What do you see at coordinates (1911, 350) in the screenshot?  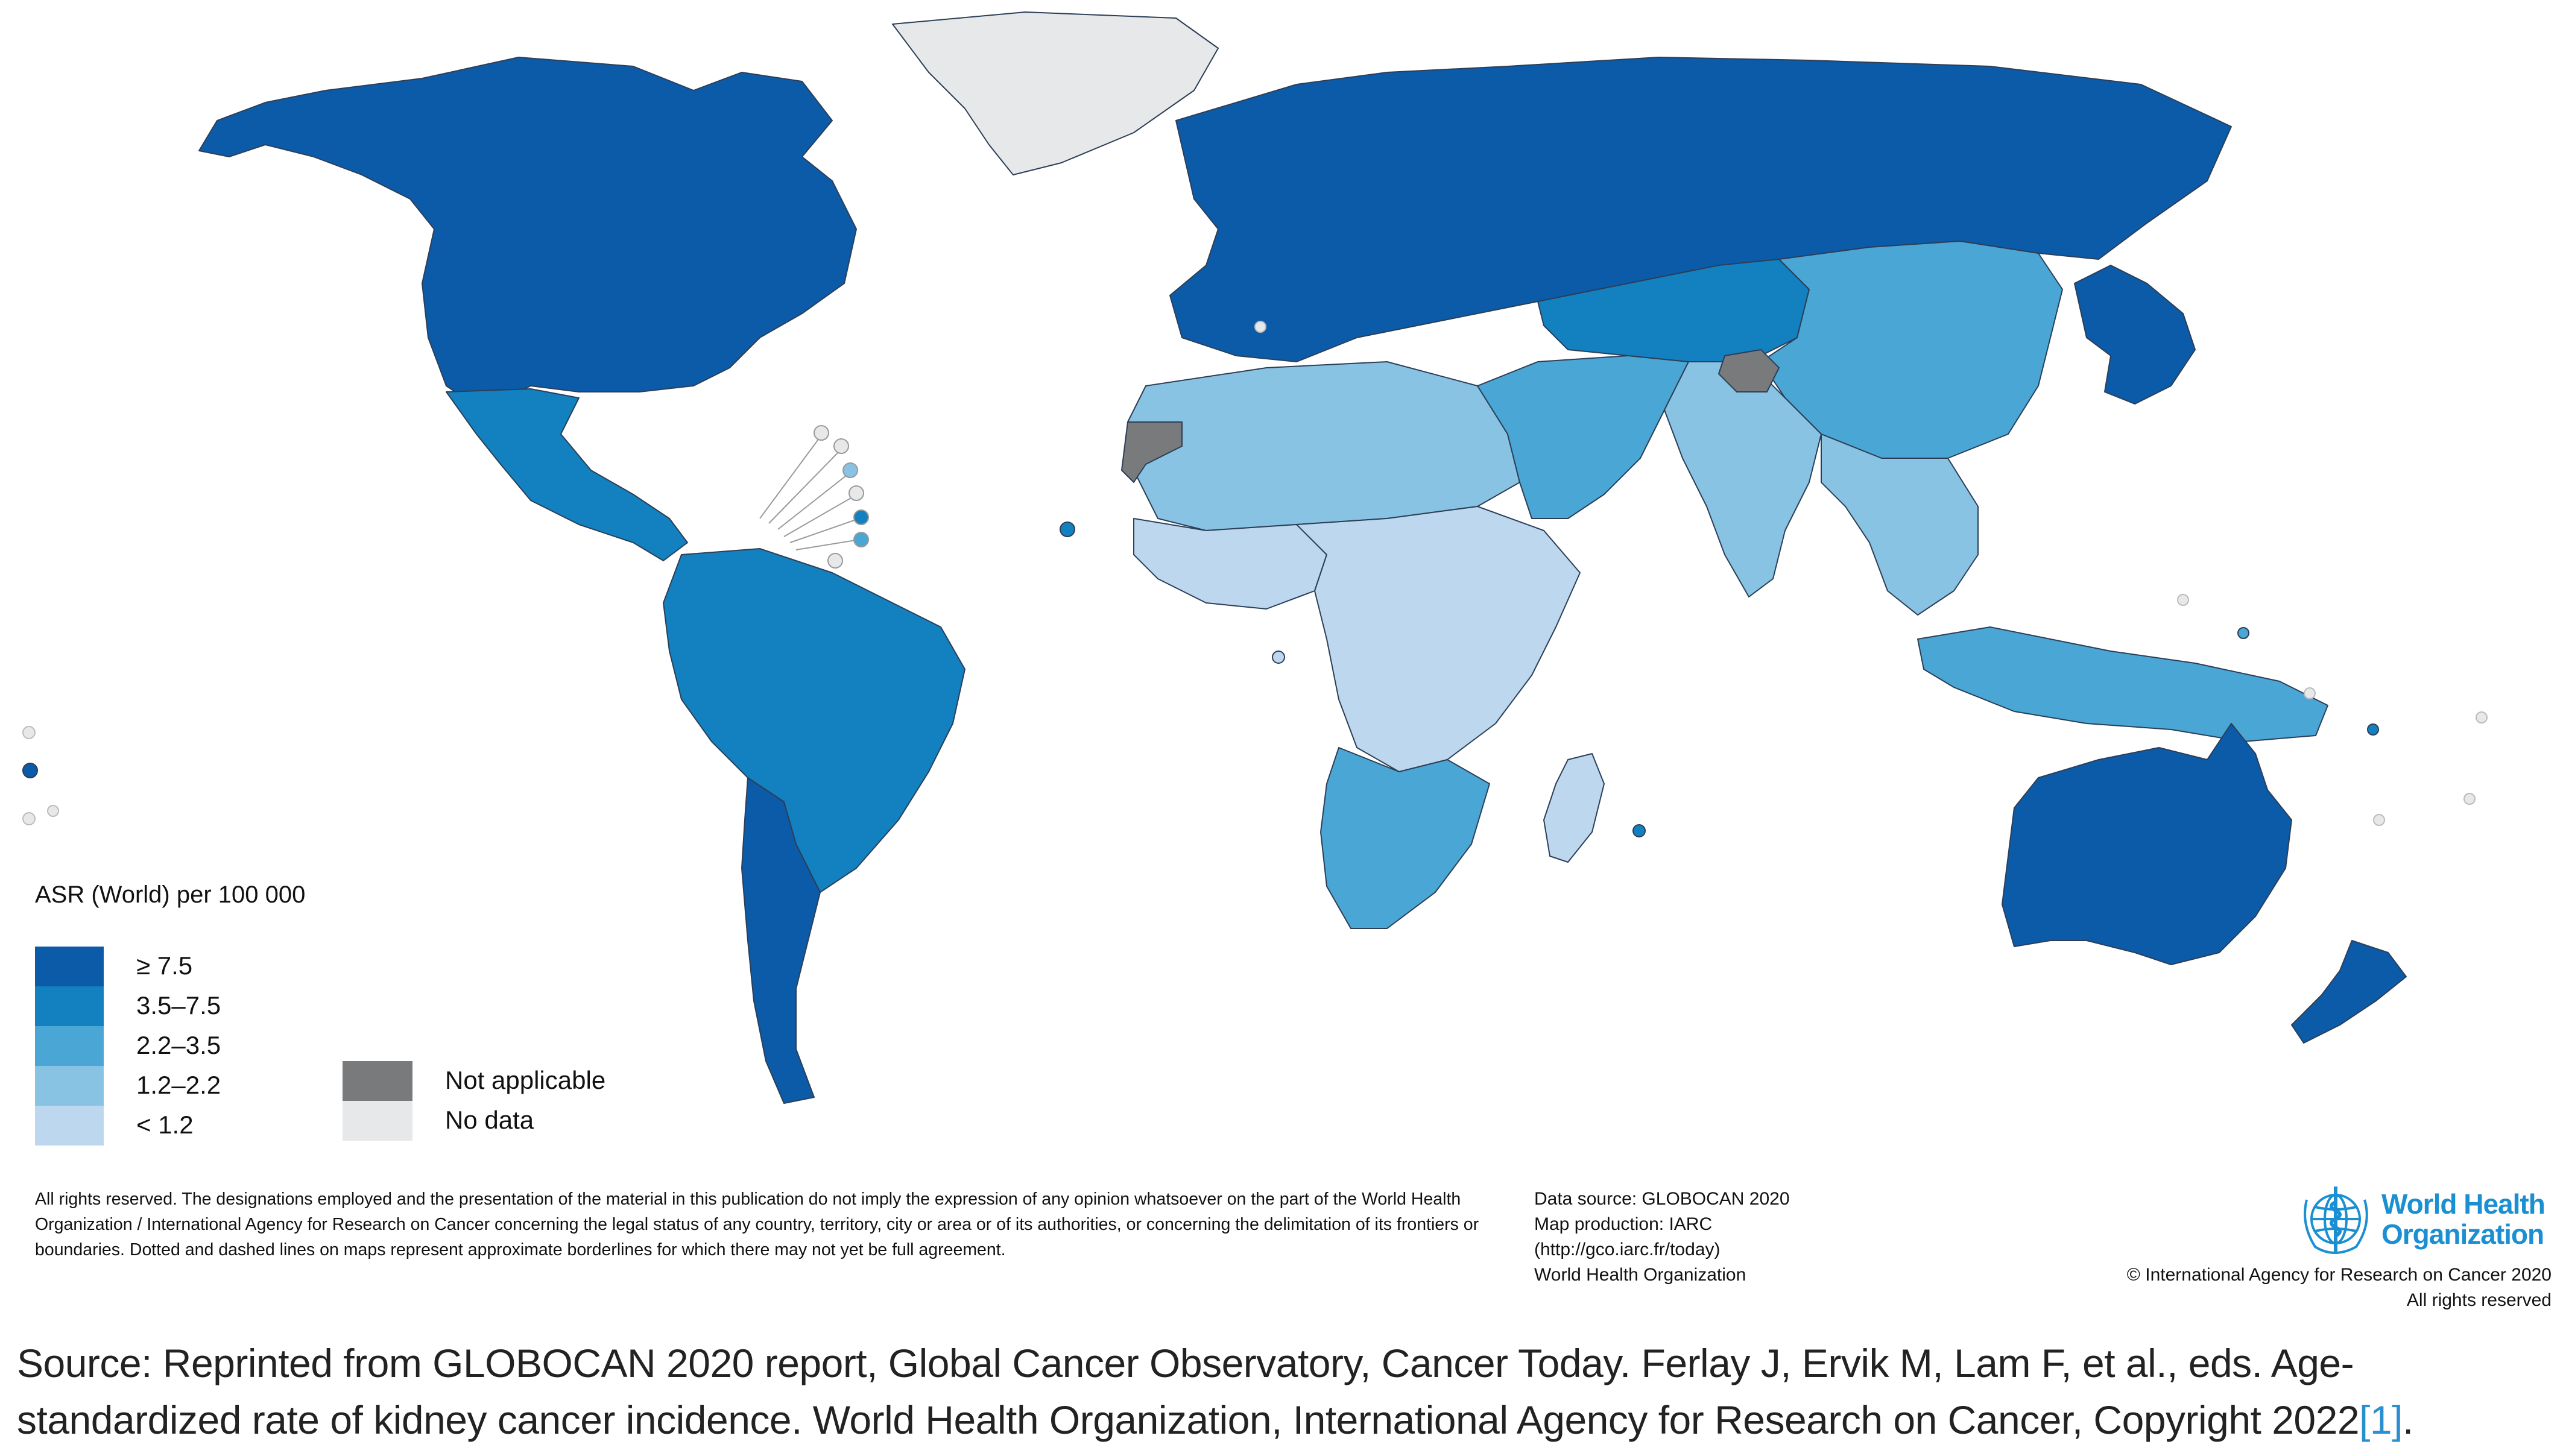 I see `region-china` at bounding box center [1911, 350].